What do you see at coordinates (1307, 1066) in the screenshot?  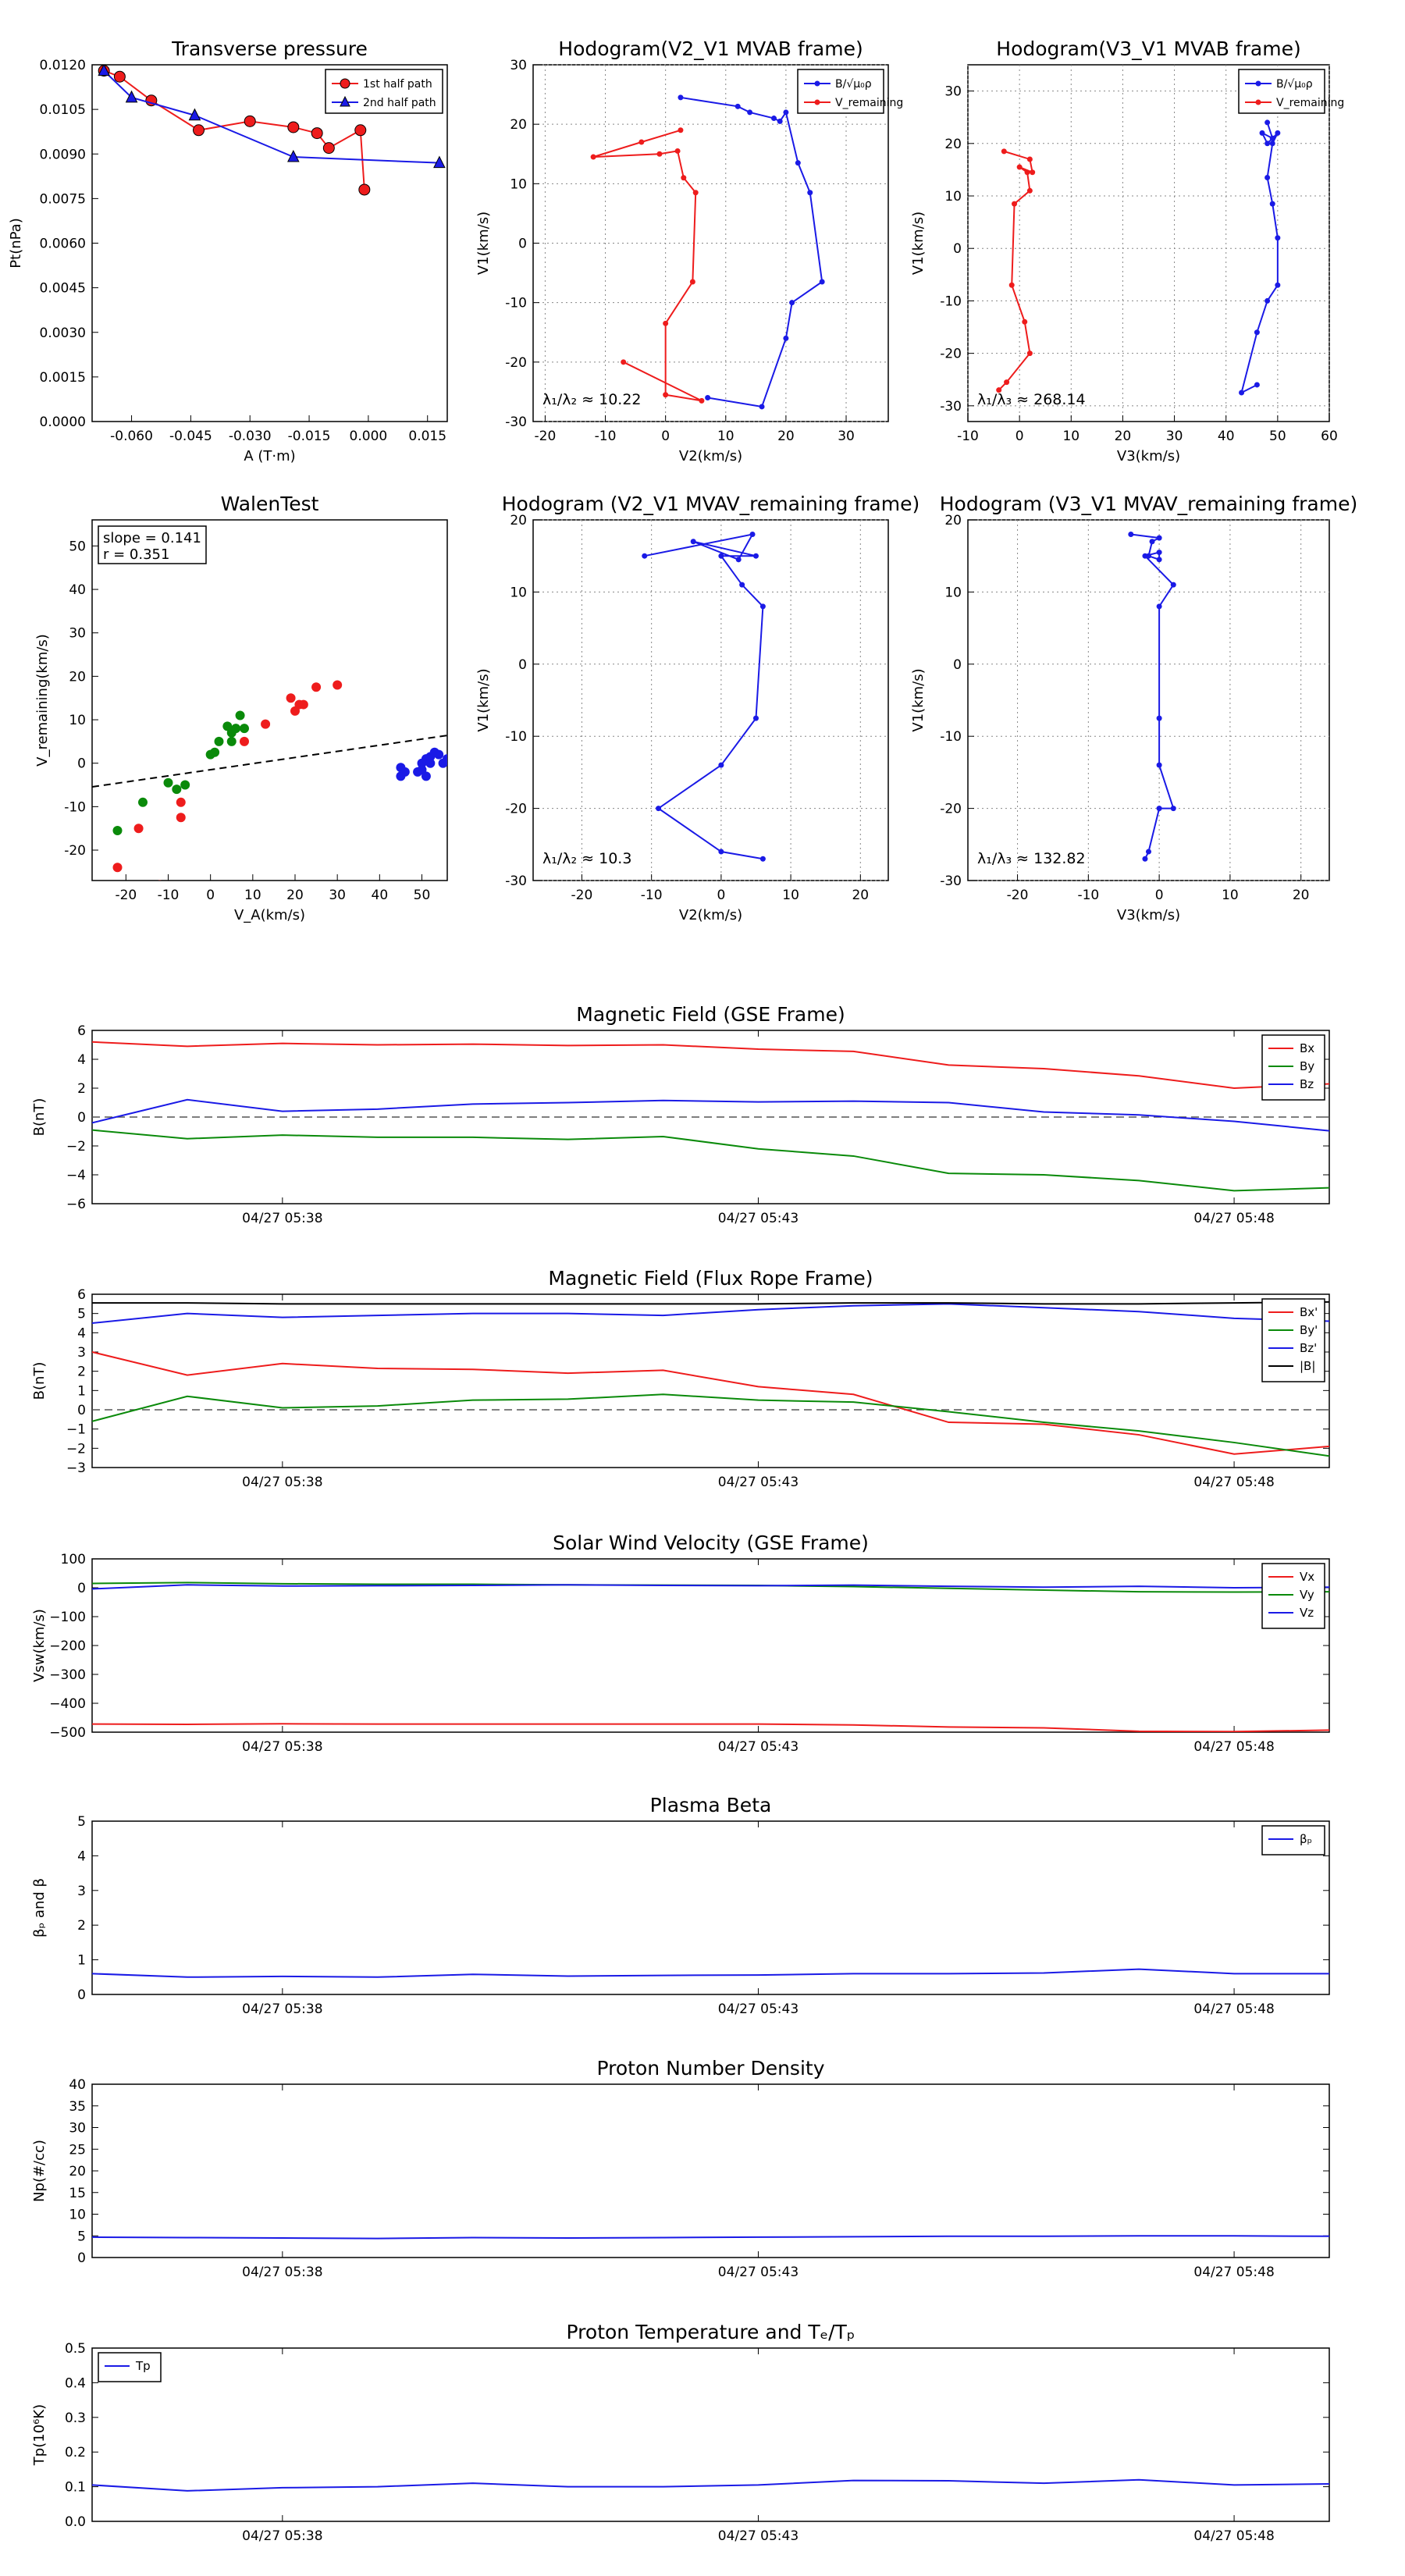 I see `legend-label: By` at bounding box center [1307, 1066].